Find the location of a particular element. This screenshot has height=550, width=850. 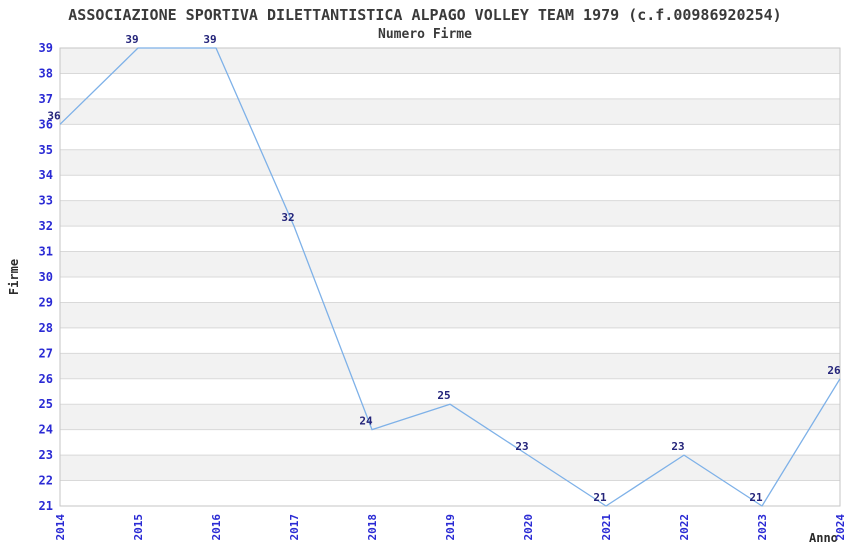

y-tick-label: 24 is located at coordinates (46, 430).